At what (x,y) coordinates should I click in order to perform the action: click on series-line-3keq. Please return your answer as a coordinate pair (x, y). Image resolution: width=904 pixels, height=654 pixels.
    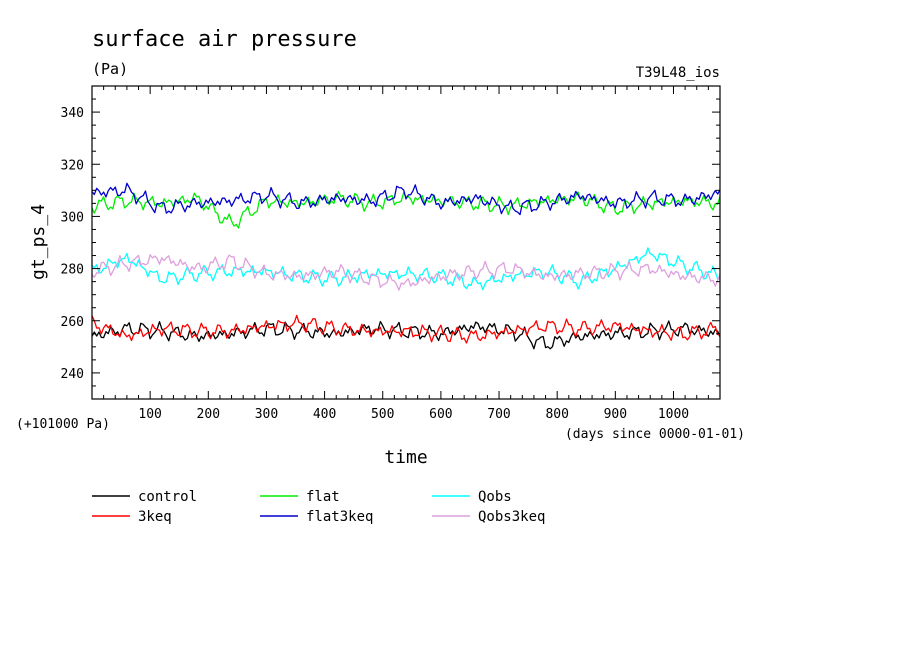
    Looking at the image, I should click on (406, 329).